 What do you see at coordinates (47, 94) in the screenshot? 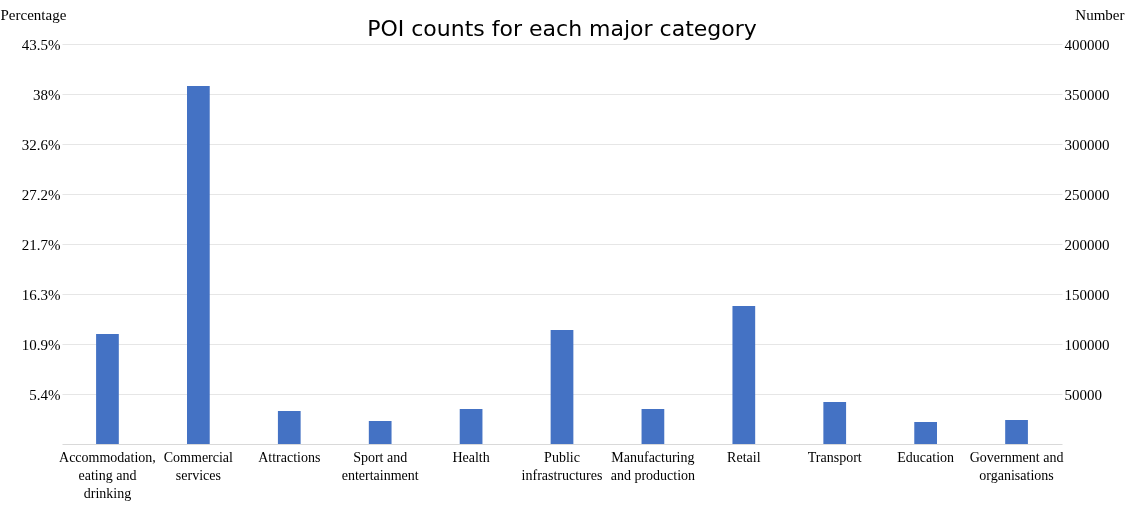
I see `y-tick-label: 38%` at bounding box center [47, 94].